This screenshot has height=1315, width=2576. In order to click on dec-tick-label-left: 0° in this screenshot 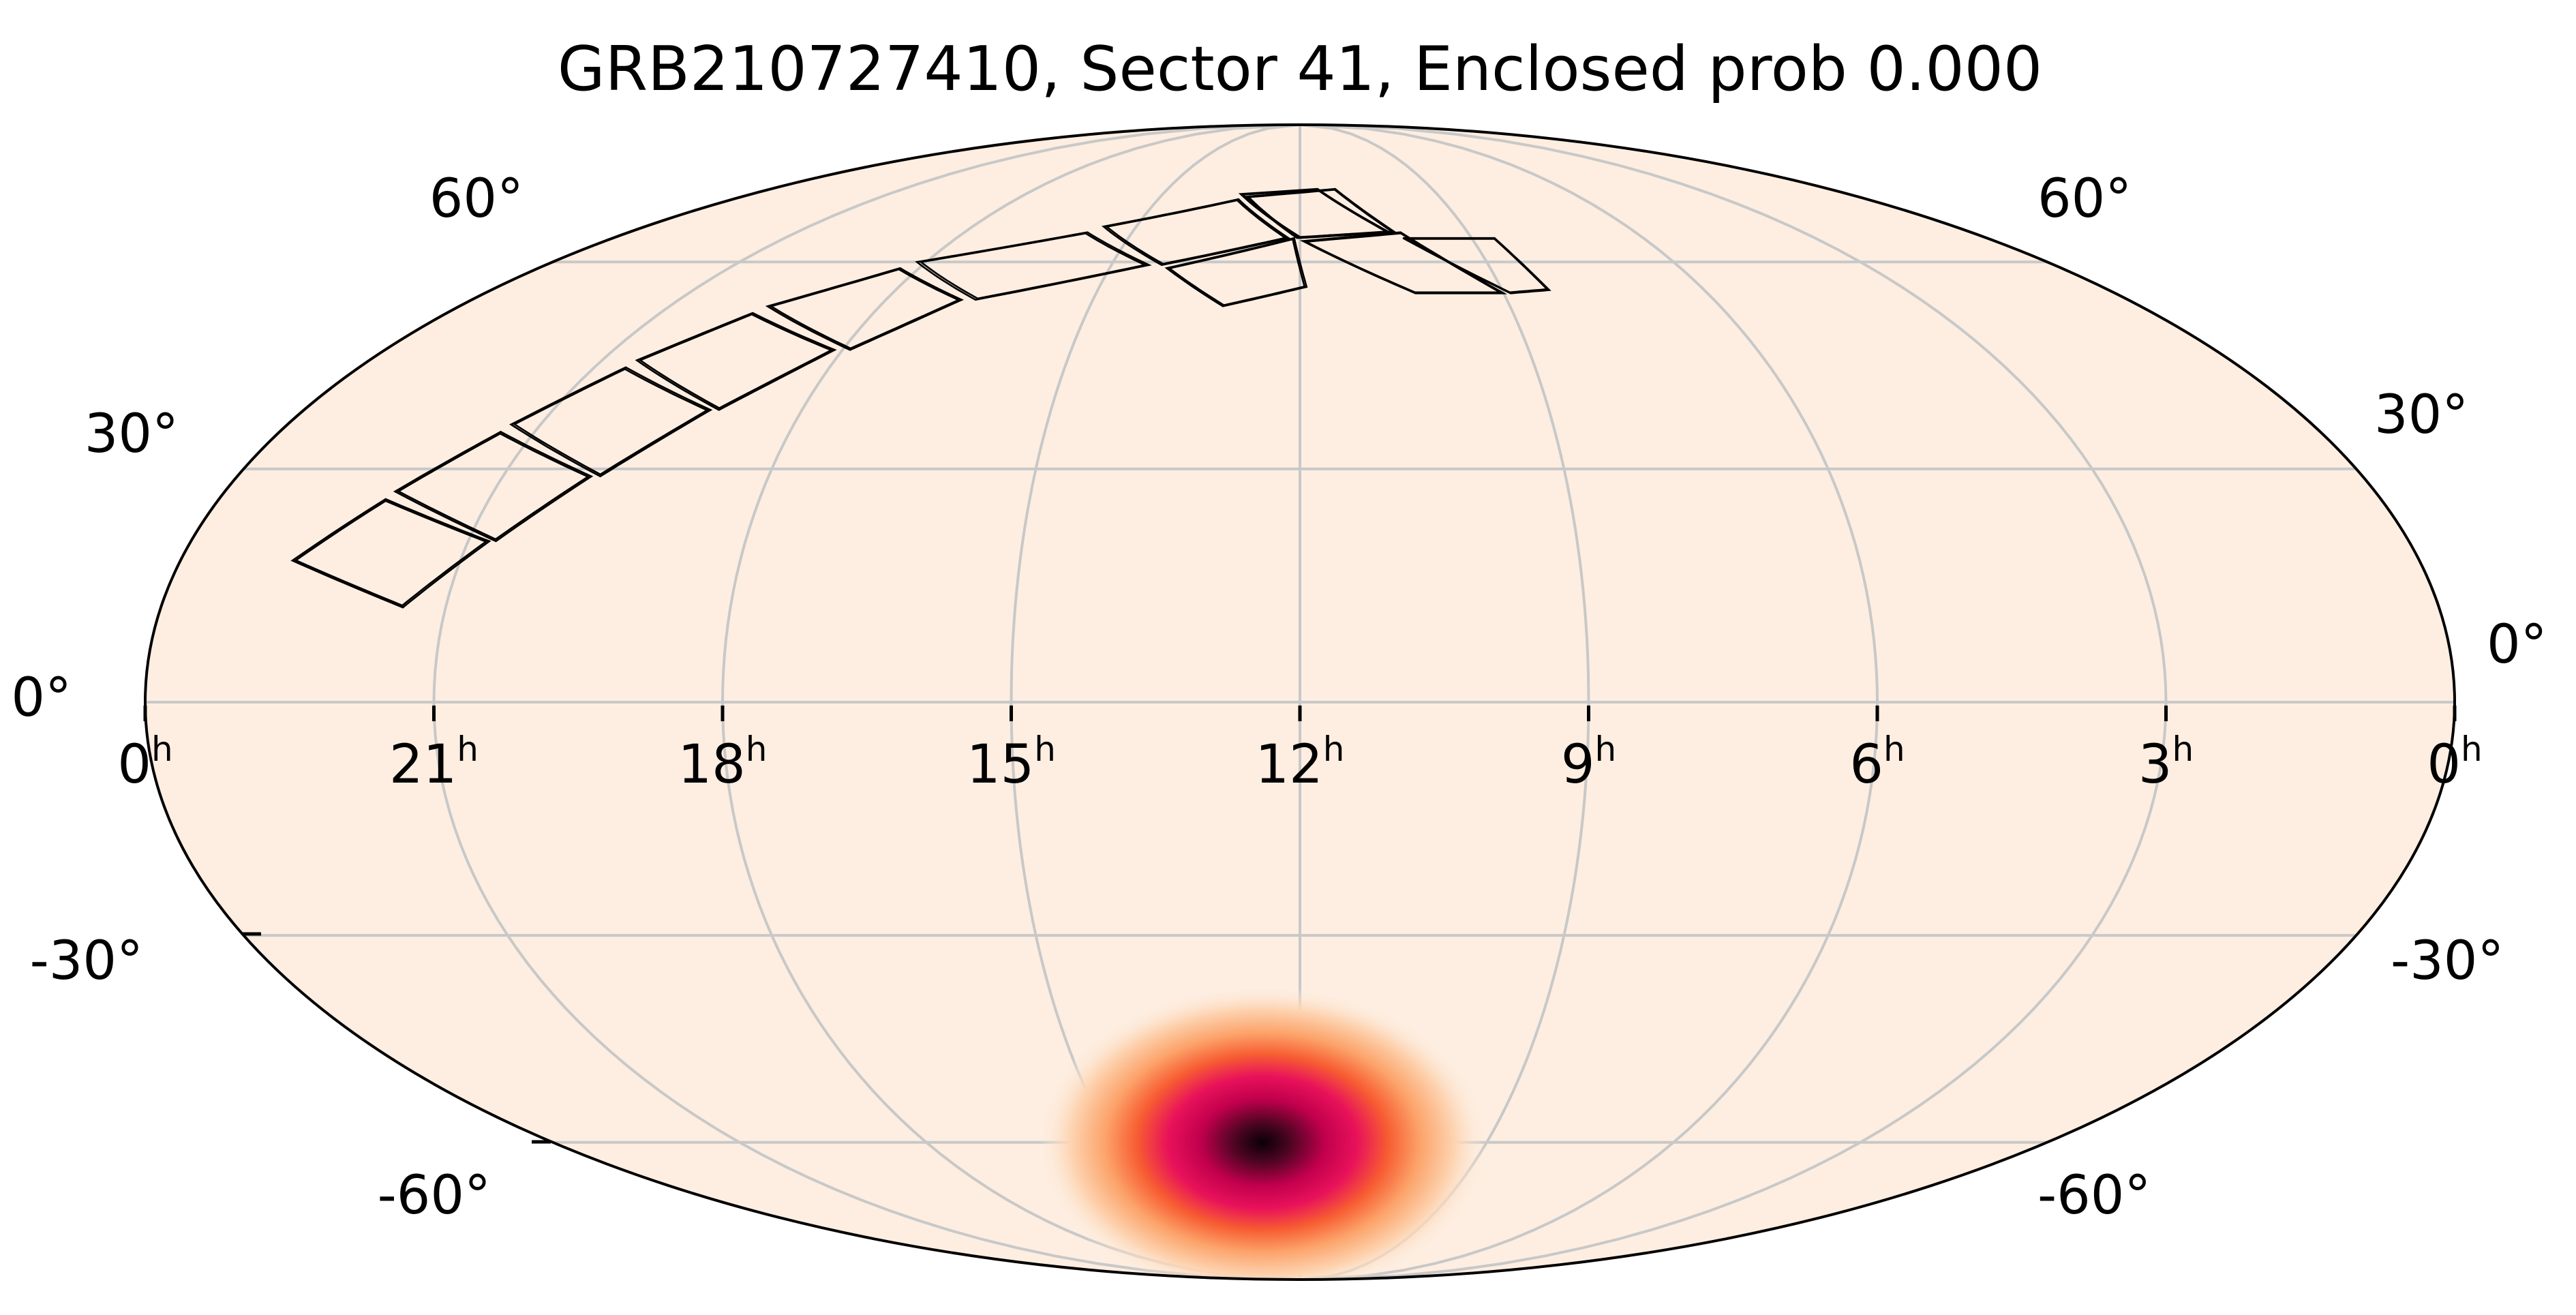, I will do `click(41, 698)`.